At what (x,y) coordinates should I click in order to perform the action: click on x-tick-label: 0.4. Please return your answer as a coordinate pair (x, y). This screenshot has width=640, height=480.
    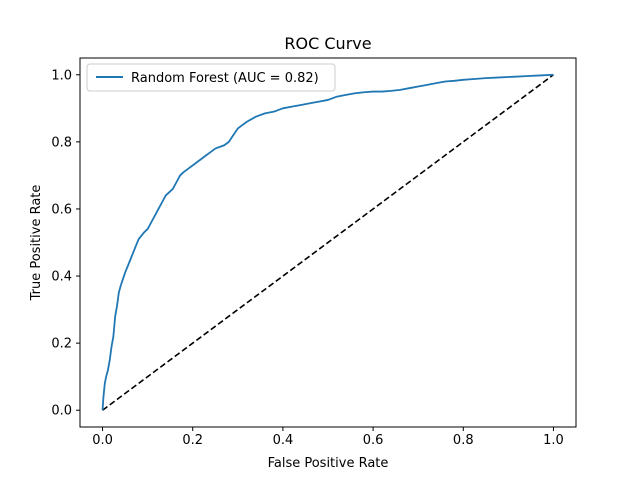
    Looking at the image, I should click on (283, 440).